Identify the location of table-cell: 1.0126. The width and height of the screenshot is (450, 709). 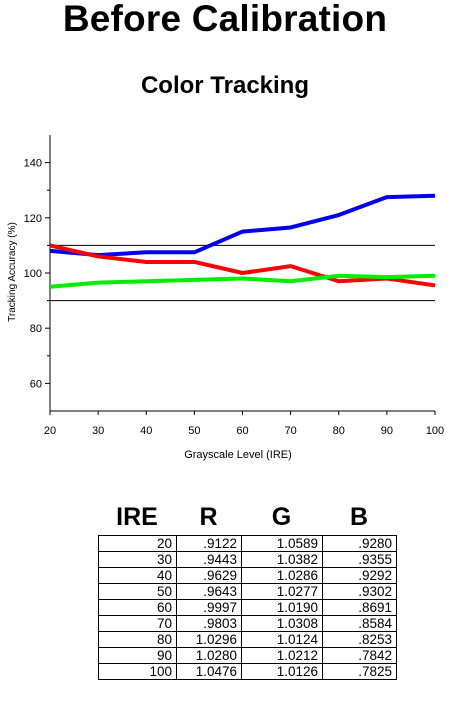
(282, 671).